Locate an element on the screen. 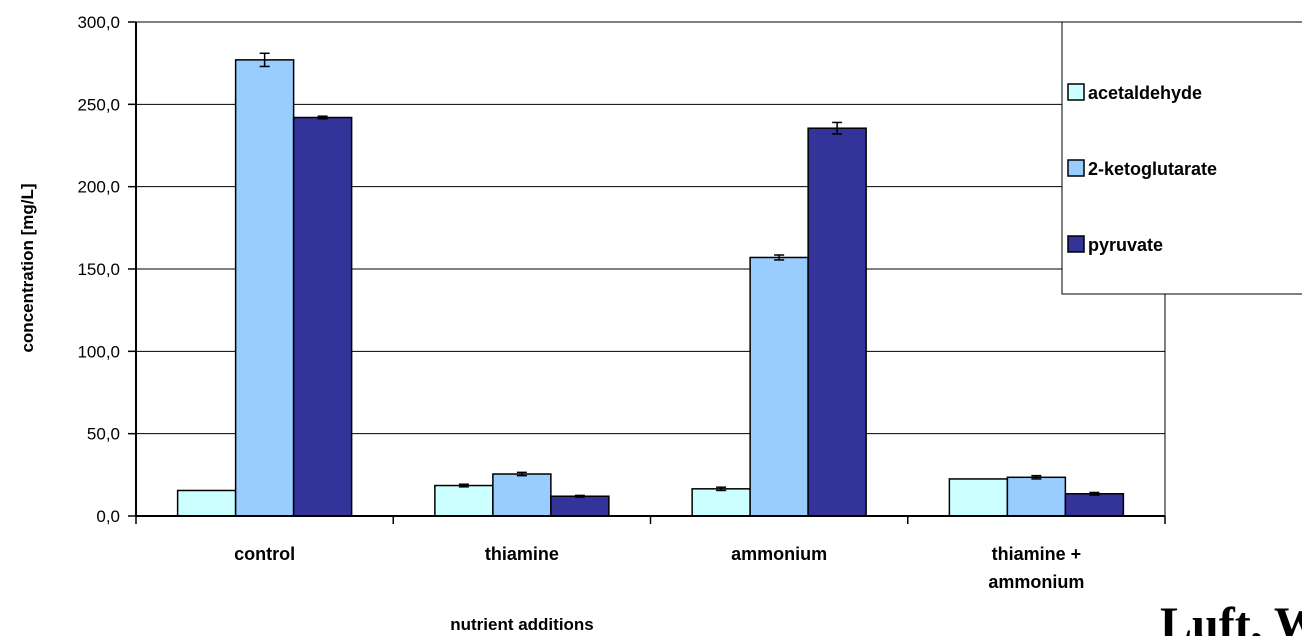  y-tick-label: 250,0 is located at coordinates (98, 104).